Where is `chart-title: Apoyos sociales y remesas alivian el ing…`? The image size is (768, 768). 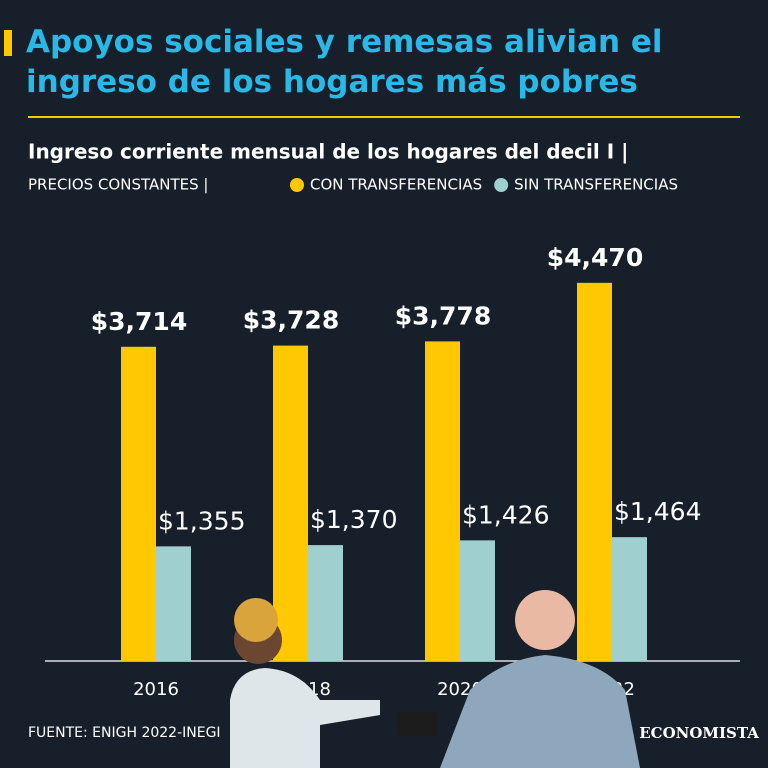 chart-title: Apoyos sociales y remesas alivian el ing… is located at coordinates (344, 62).